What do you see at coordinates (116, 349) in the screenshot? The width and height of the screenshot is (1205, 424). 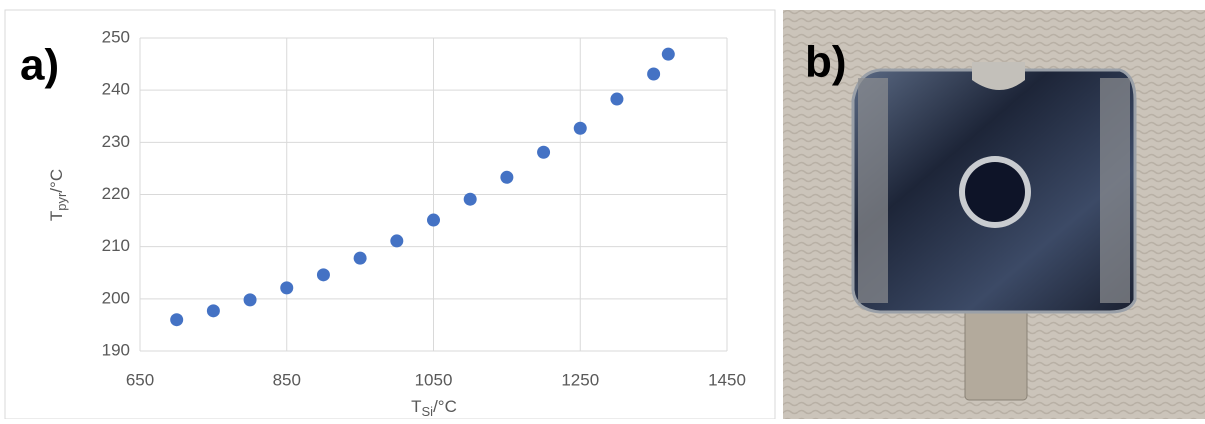 I see `y-tick-label: 190` at bounding box center [116, 349].